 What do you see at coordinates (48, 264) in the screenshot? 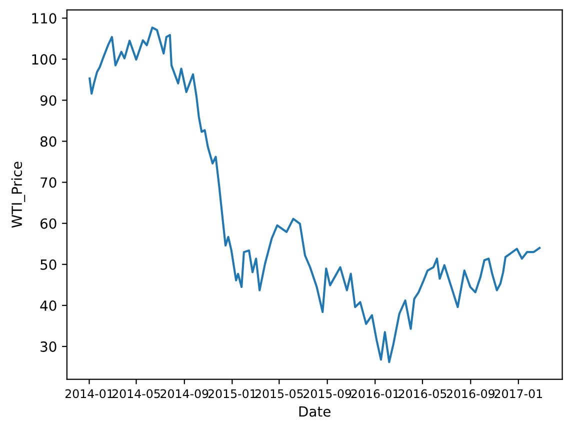
I see `y-tick-label: 50` at bounding box center [48, 264].